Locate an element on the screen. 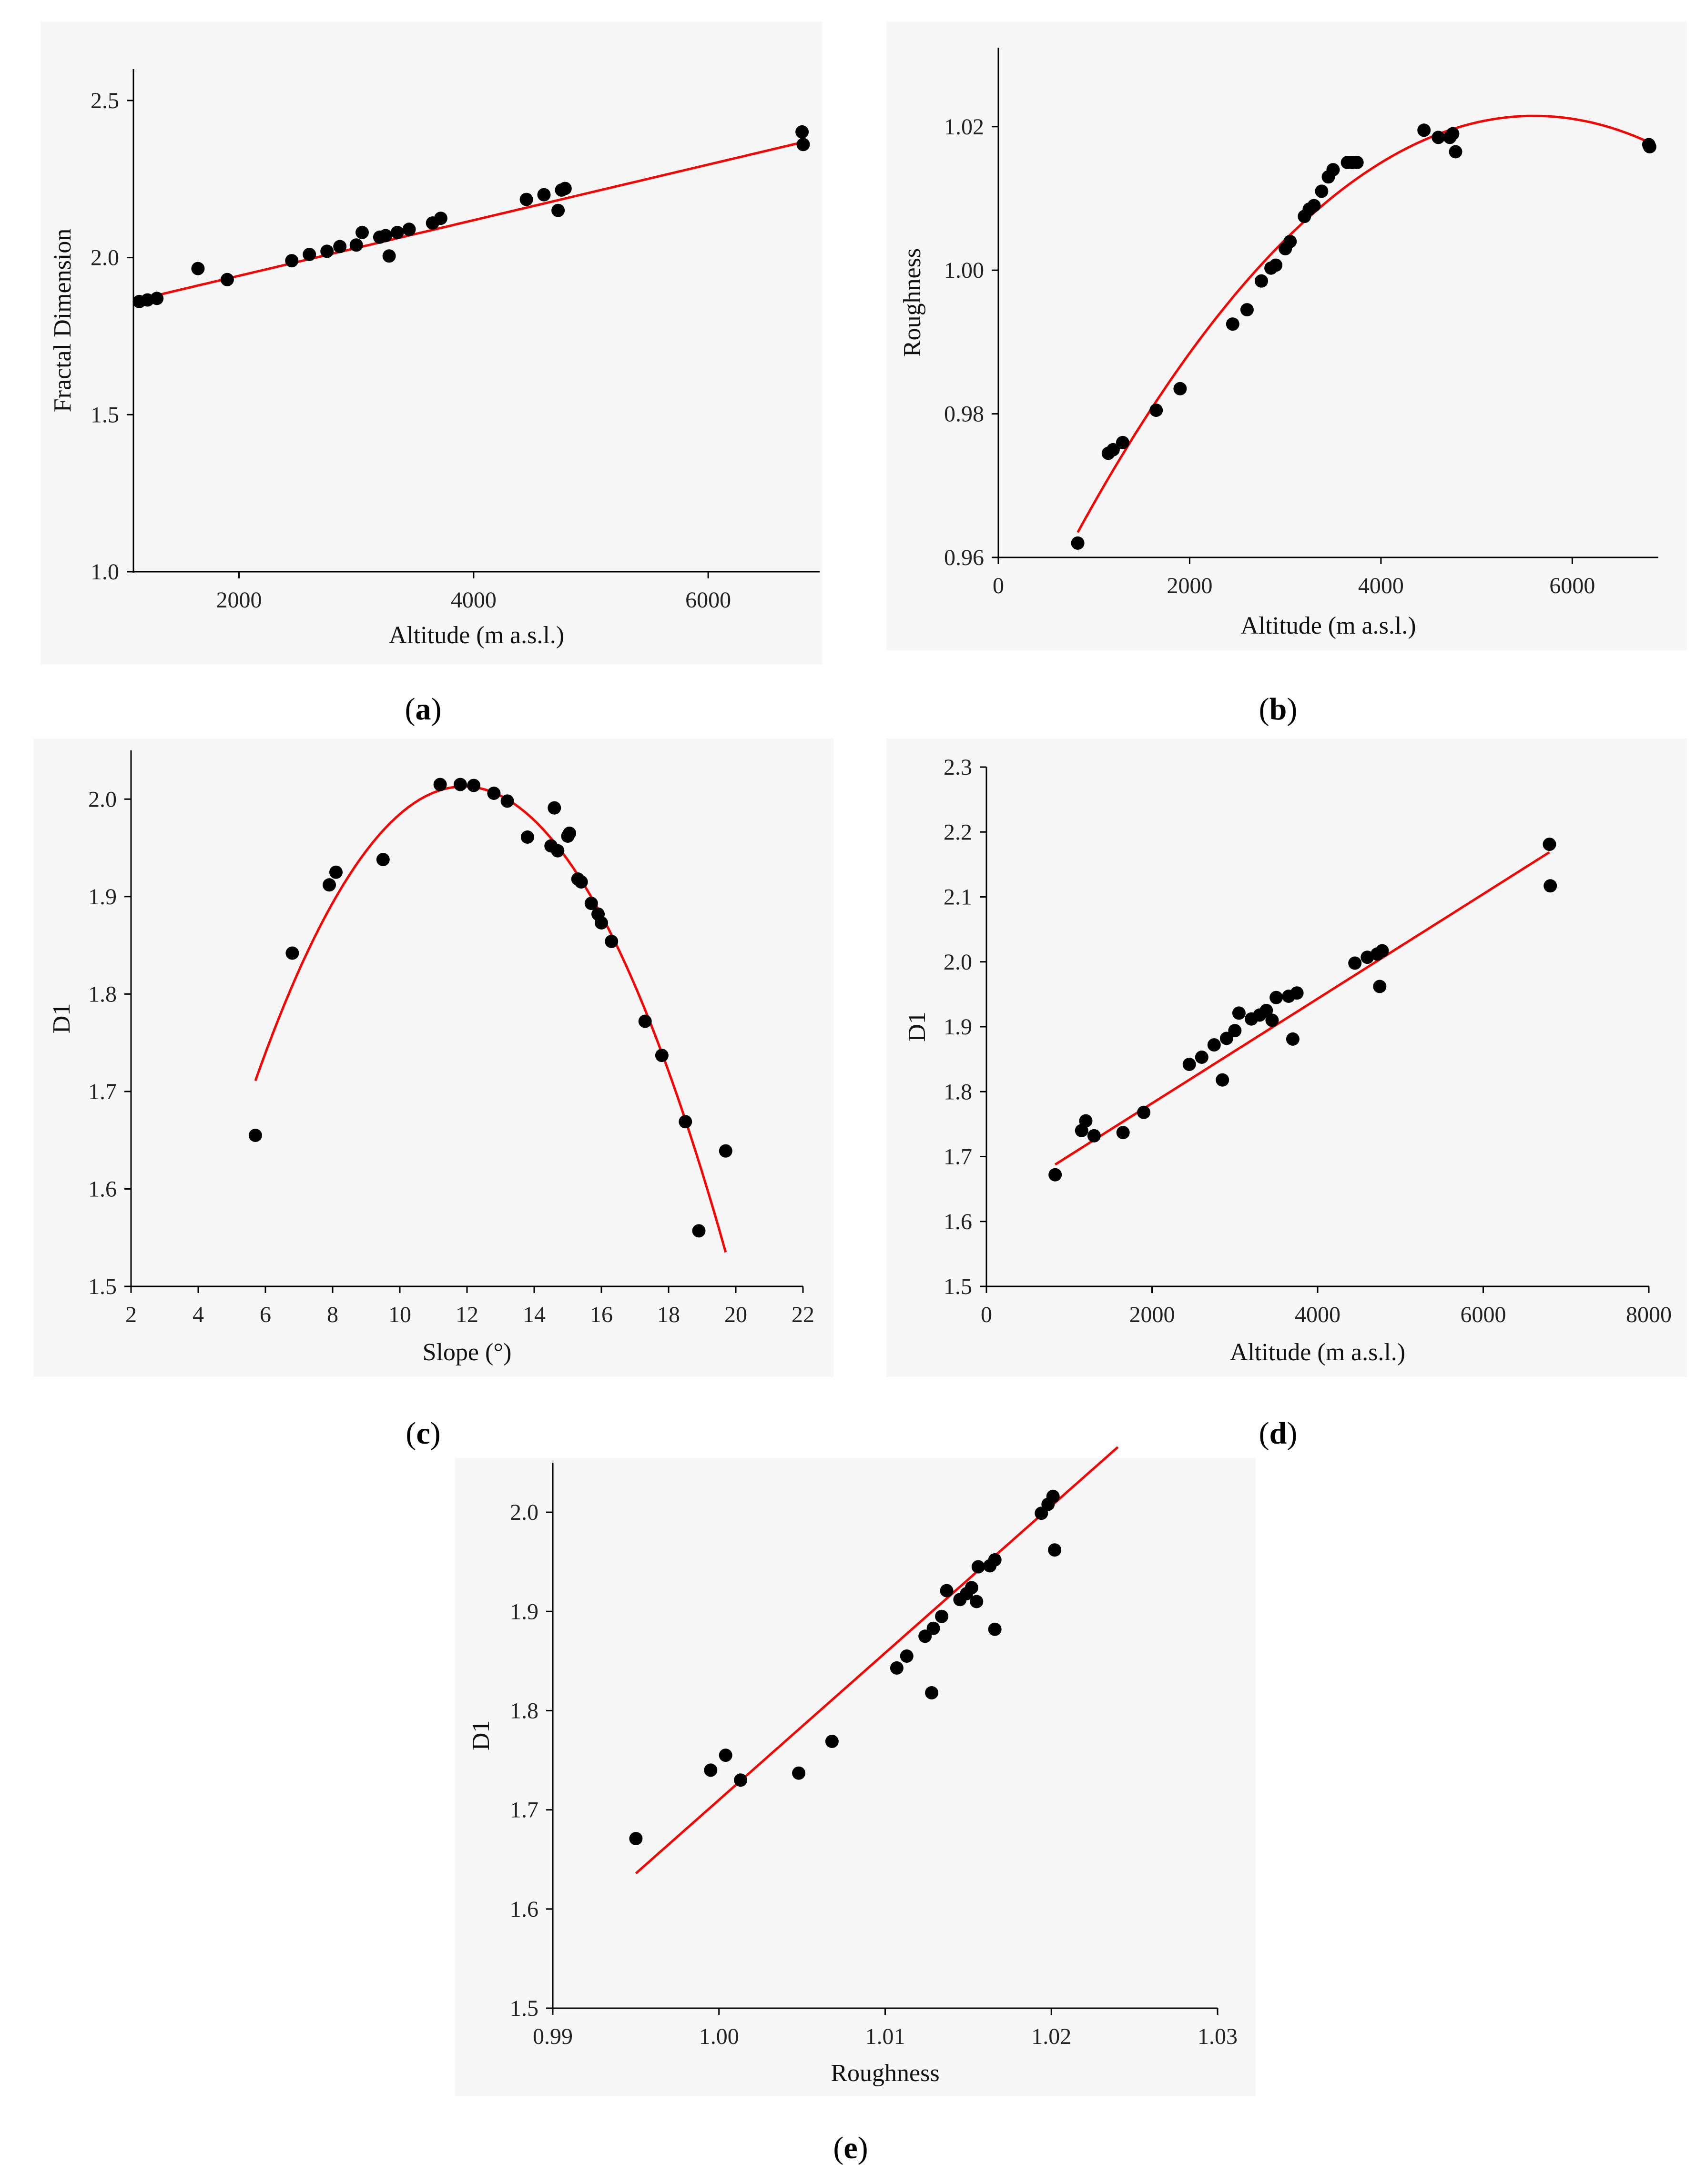  y-tick-label: 1.5 is located at coordinates (103, 1286).